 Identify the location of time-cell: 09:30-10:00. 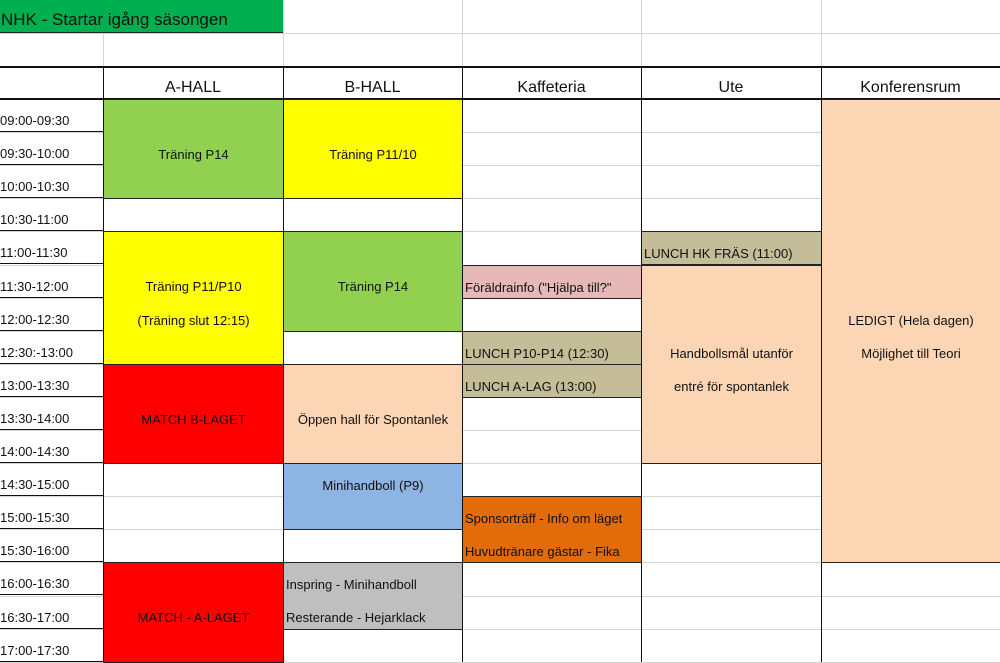
(51, 149).